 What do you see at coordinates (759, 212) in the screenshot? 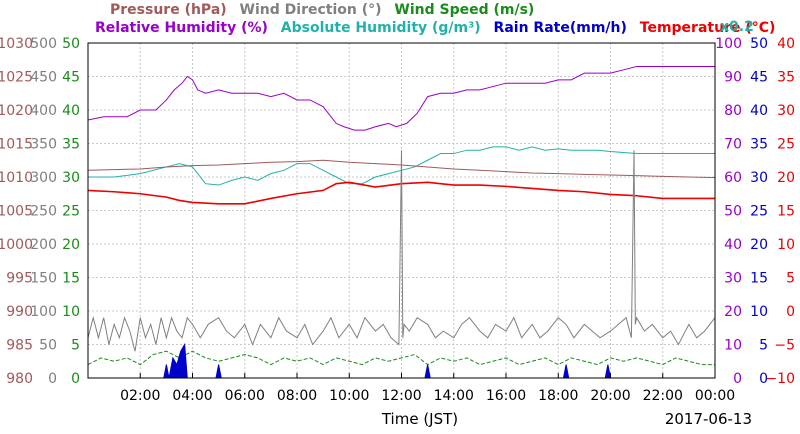
I see `tick-rain-rate: 25` at bounding box center [759, 212].